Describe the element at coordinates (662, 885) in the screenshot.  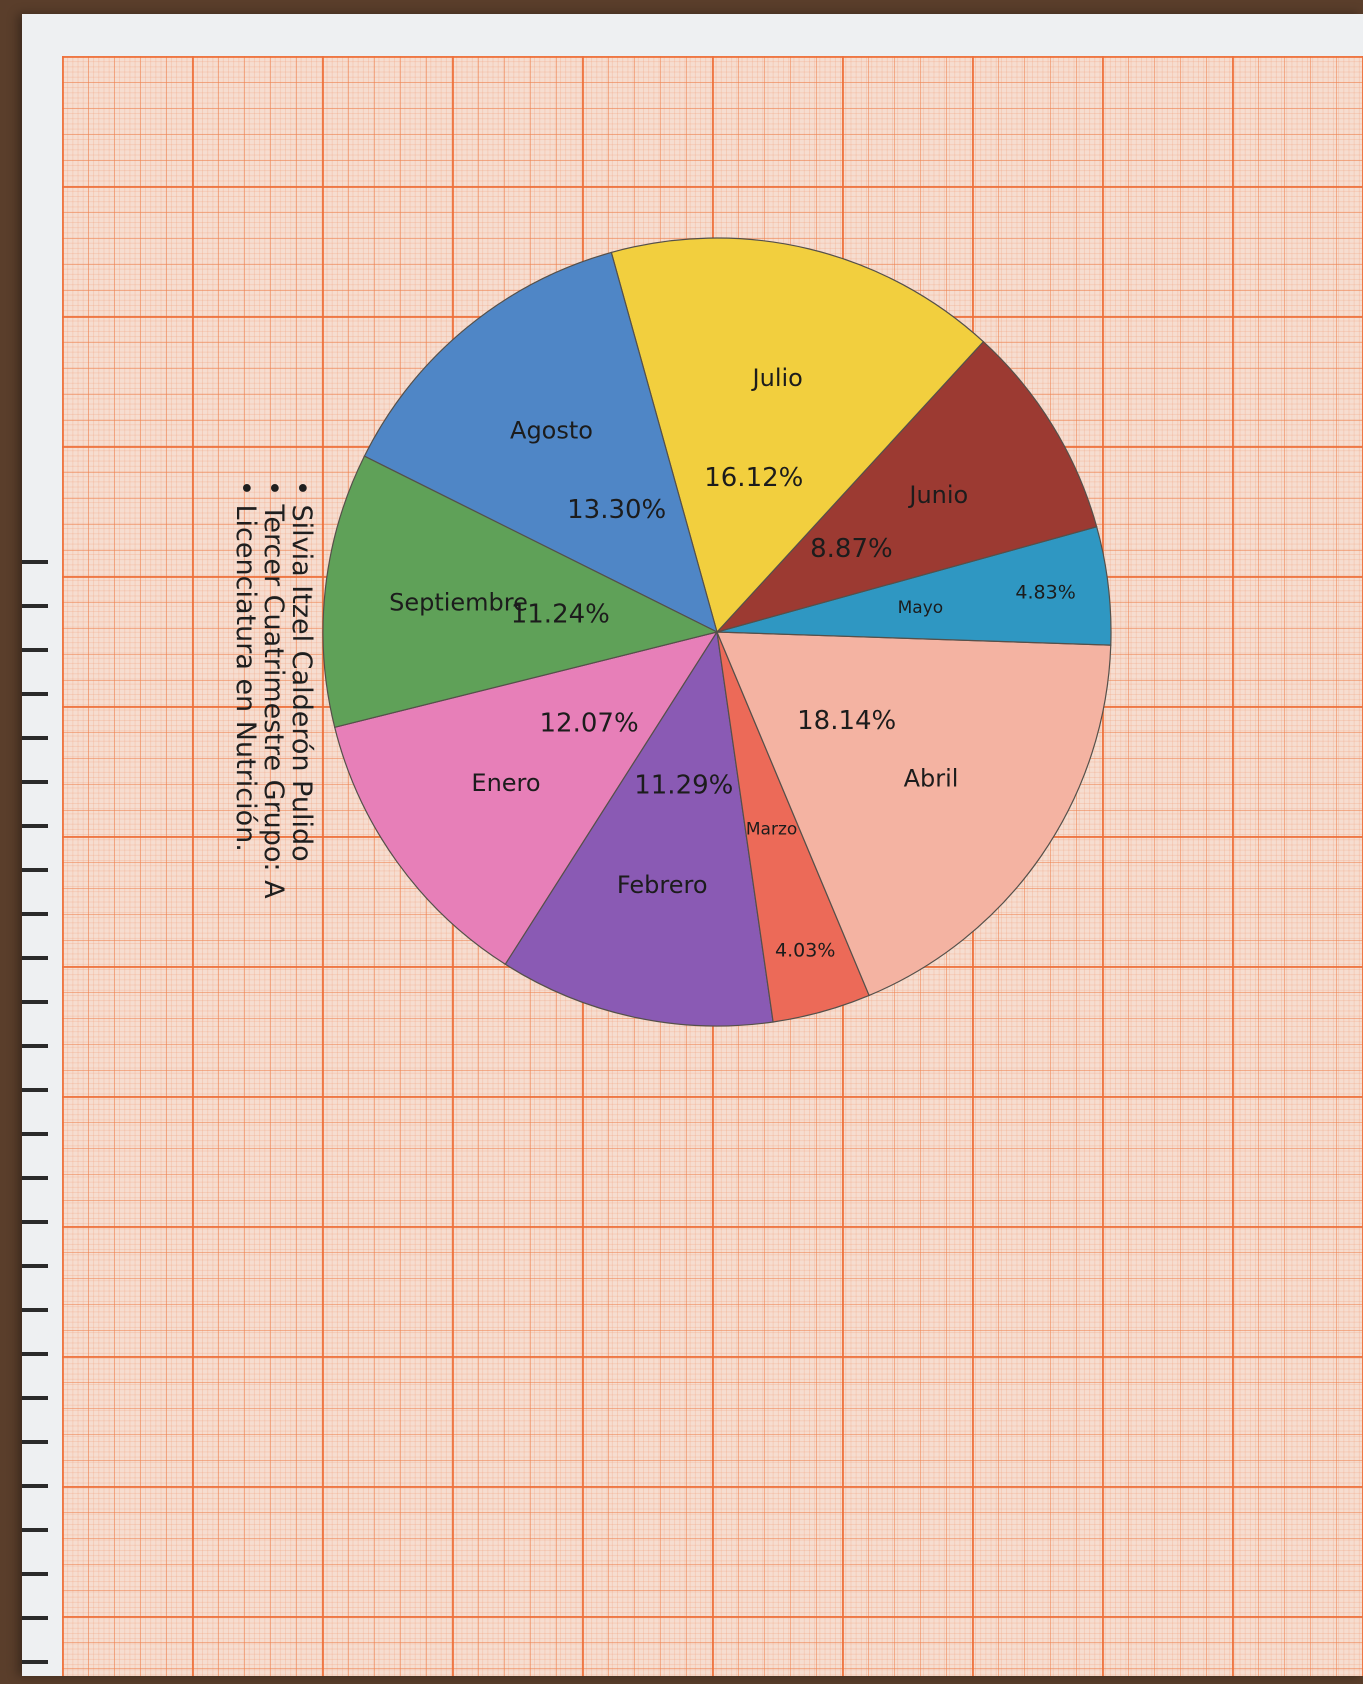
I see `pie-category-label: Febrero` at that location.